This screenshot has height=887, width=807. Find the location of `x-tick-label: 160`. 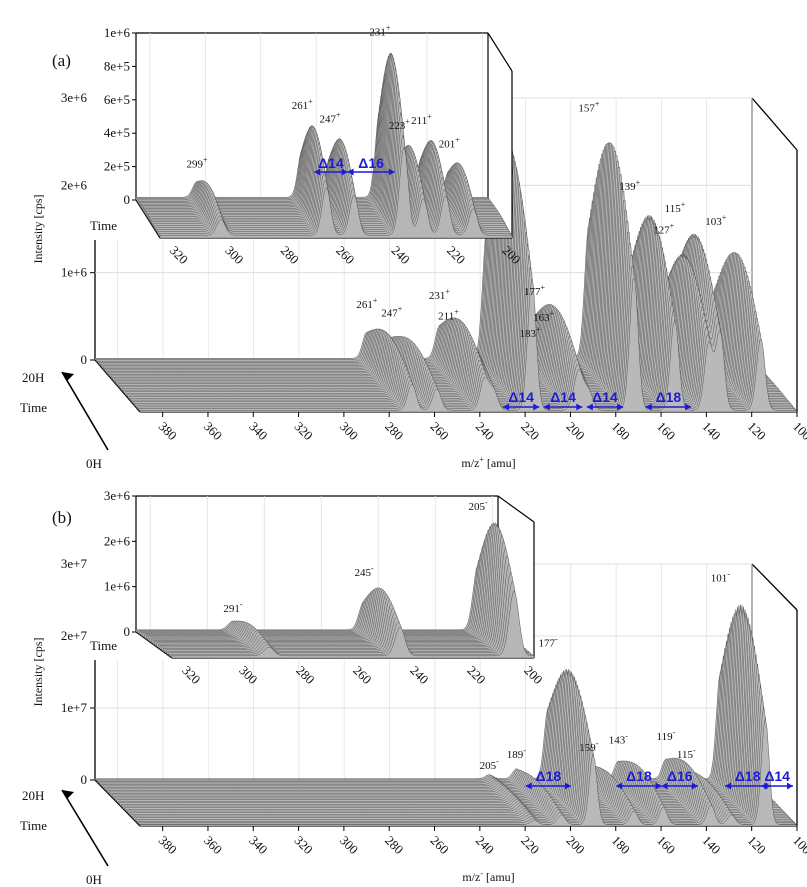

x-tick-label: 160 is located at coordinates (666, 845).